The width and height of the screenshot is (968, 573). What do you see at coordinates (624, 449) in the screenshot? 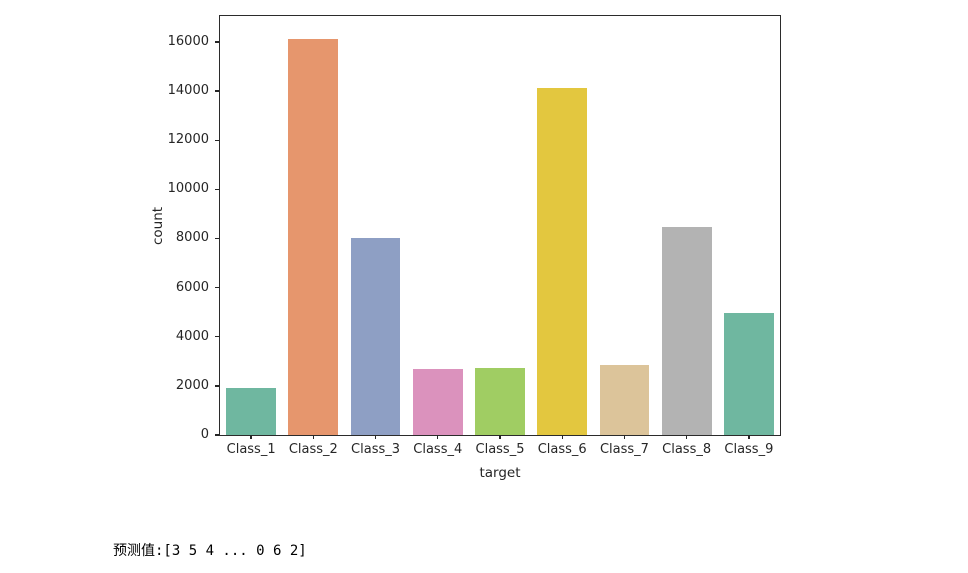
I see `x-axis-tick-label: Class_7` at bounding box center [624, 449].